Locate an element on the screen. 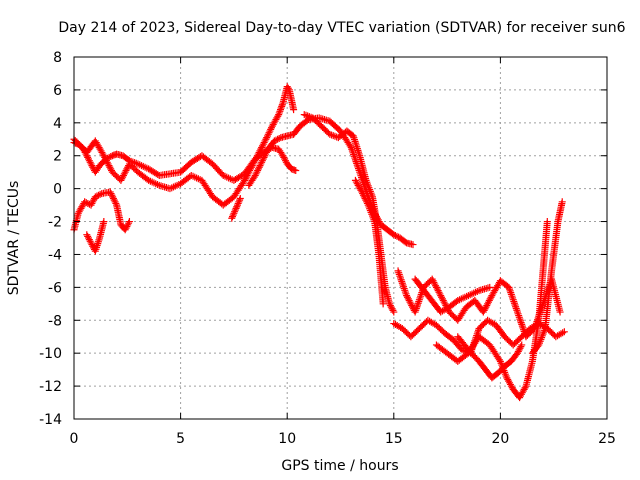 The image size is (640, 480). x-tick-labels: 0 5 10 15 20 25 is located at coordinates (343, 439).